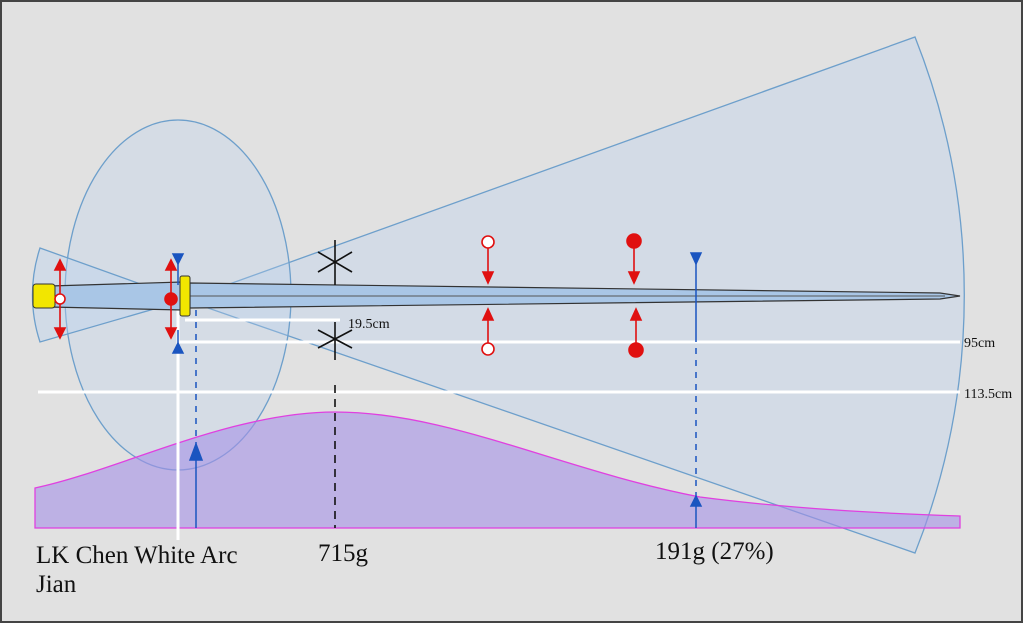 Image resolution: width=1023 pixels, height=623 pixels. I want to click on grip-distance-label: 19.5cm, so click(369, 324).